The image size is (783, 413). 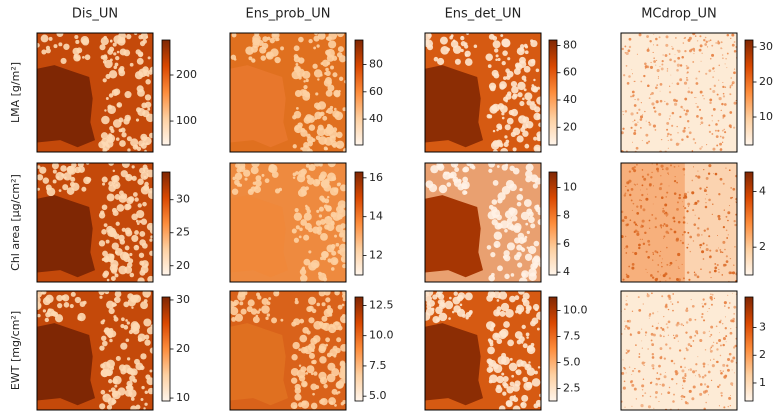 What do you see at coordinates (762, 190) in the screenshot?
I see `colorbar-tick-label: 4` at bounding box center [762, 190].